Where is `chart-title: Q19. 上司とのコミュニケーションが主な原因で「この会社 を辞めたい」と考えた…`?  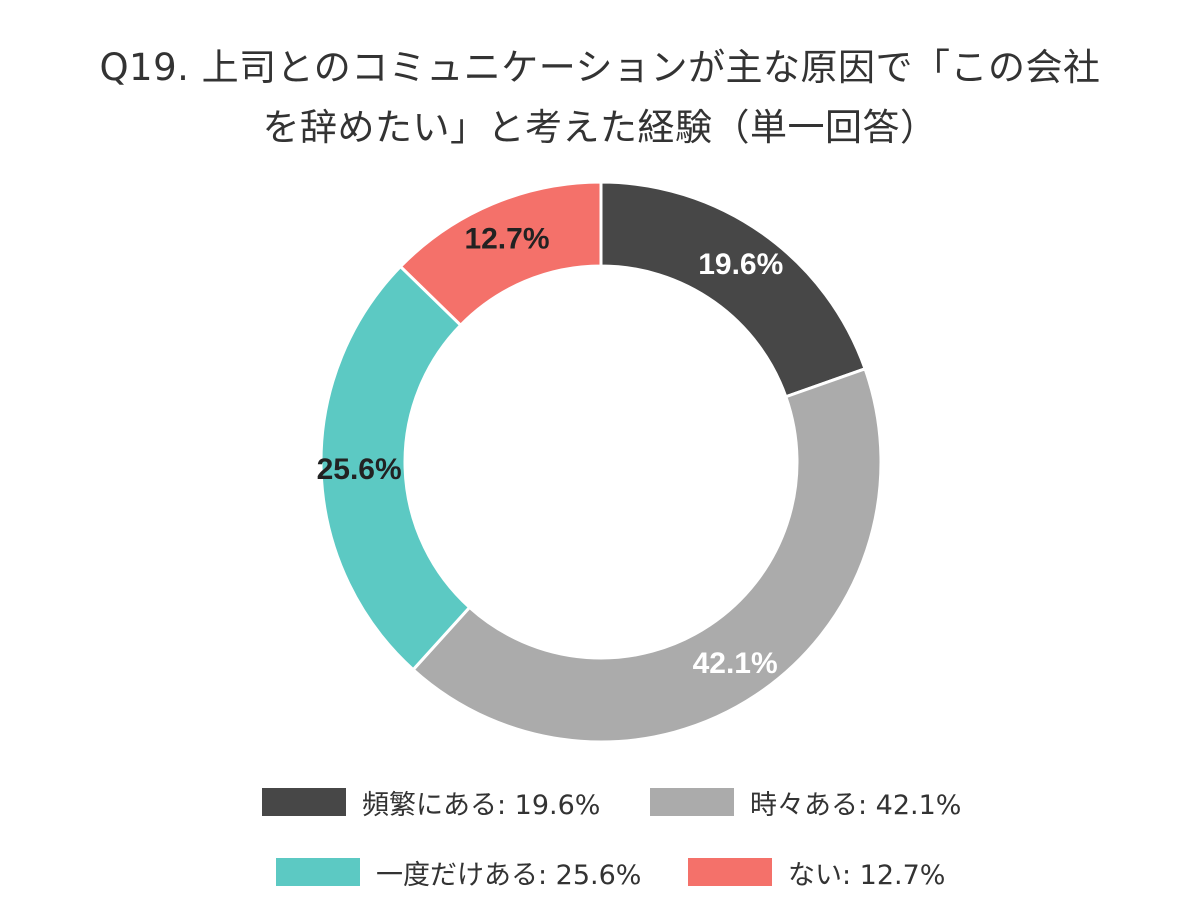
chart-title: Q19. 上司とのコミュニケーションが主な原因で「この会社 を辞めたい」と考えた… is located at coordinates (600, 98).